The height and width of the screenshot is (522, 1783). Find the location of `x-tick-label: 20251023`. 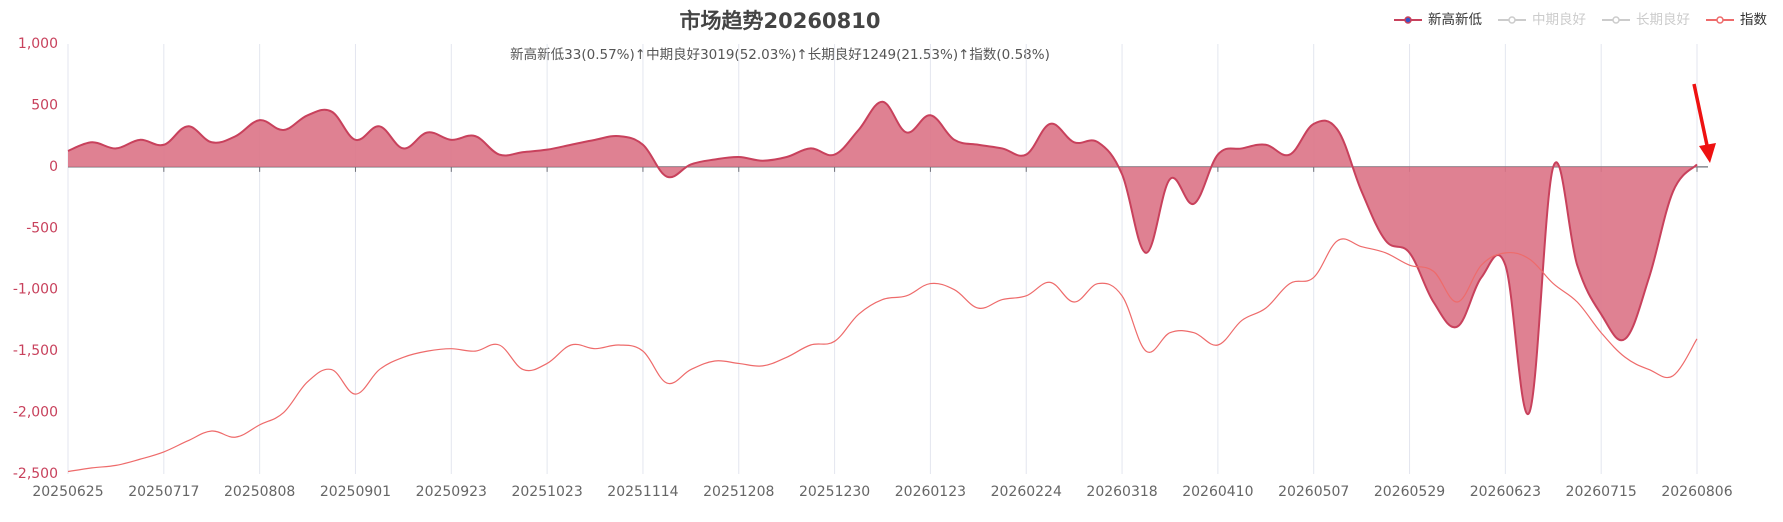

x-tick-label: 20251023 is located at coordinates (546, 492).